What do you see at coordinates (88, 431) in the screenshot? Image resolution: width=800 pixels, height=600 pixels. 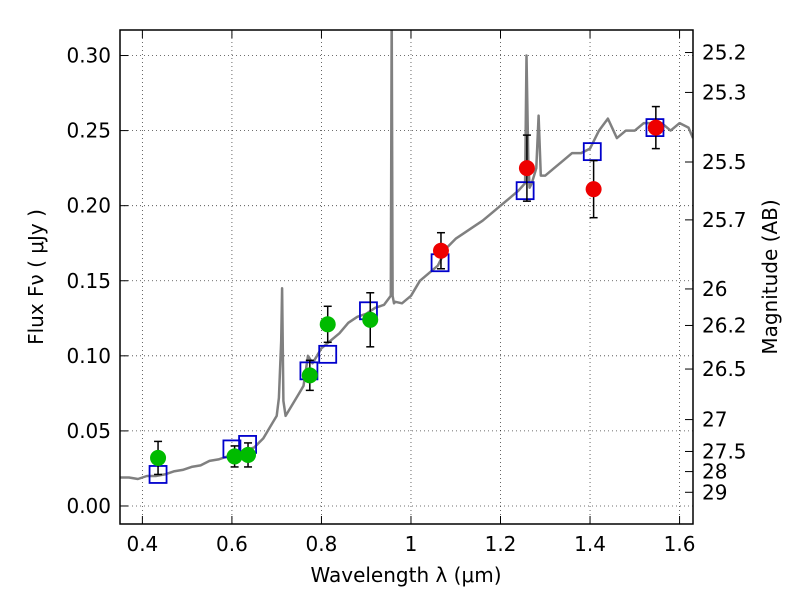 I see `y-tick-label: 0.05` at bounding box center [88, 431].